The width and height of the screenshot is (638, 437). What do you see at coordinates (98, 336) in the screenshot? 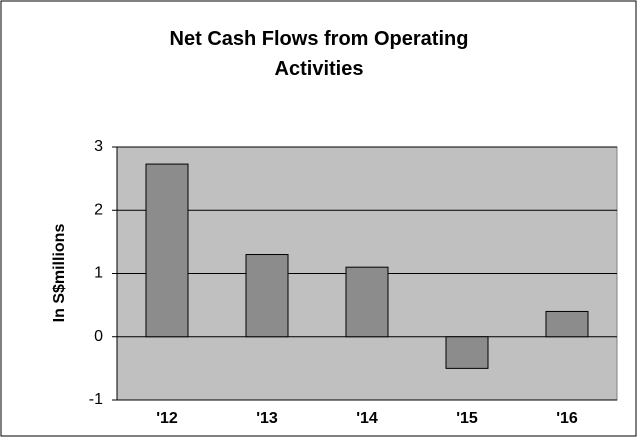
I see `y-tick-label: 0` at bounding box center [98, 336].